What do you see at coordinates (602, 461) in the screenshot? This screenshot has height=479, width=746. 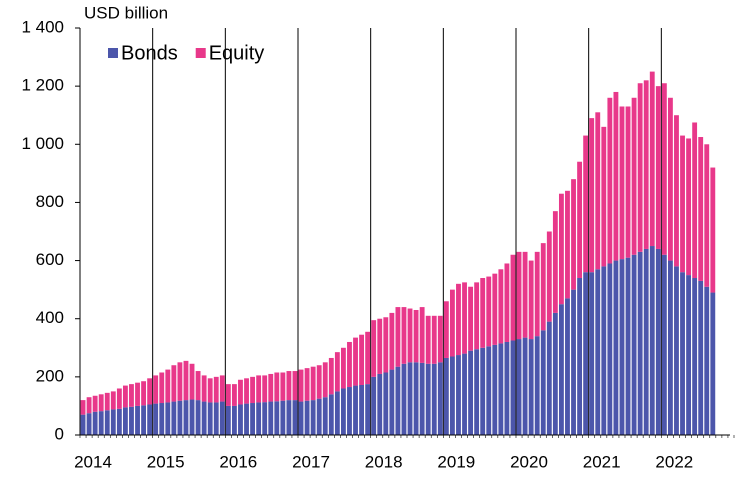 I see `x-tick-label: 2021` at bounding box center [602, 461].